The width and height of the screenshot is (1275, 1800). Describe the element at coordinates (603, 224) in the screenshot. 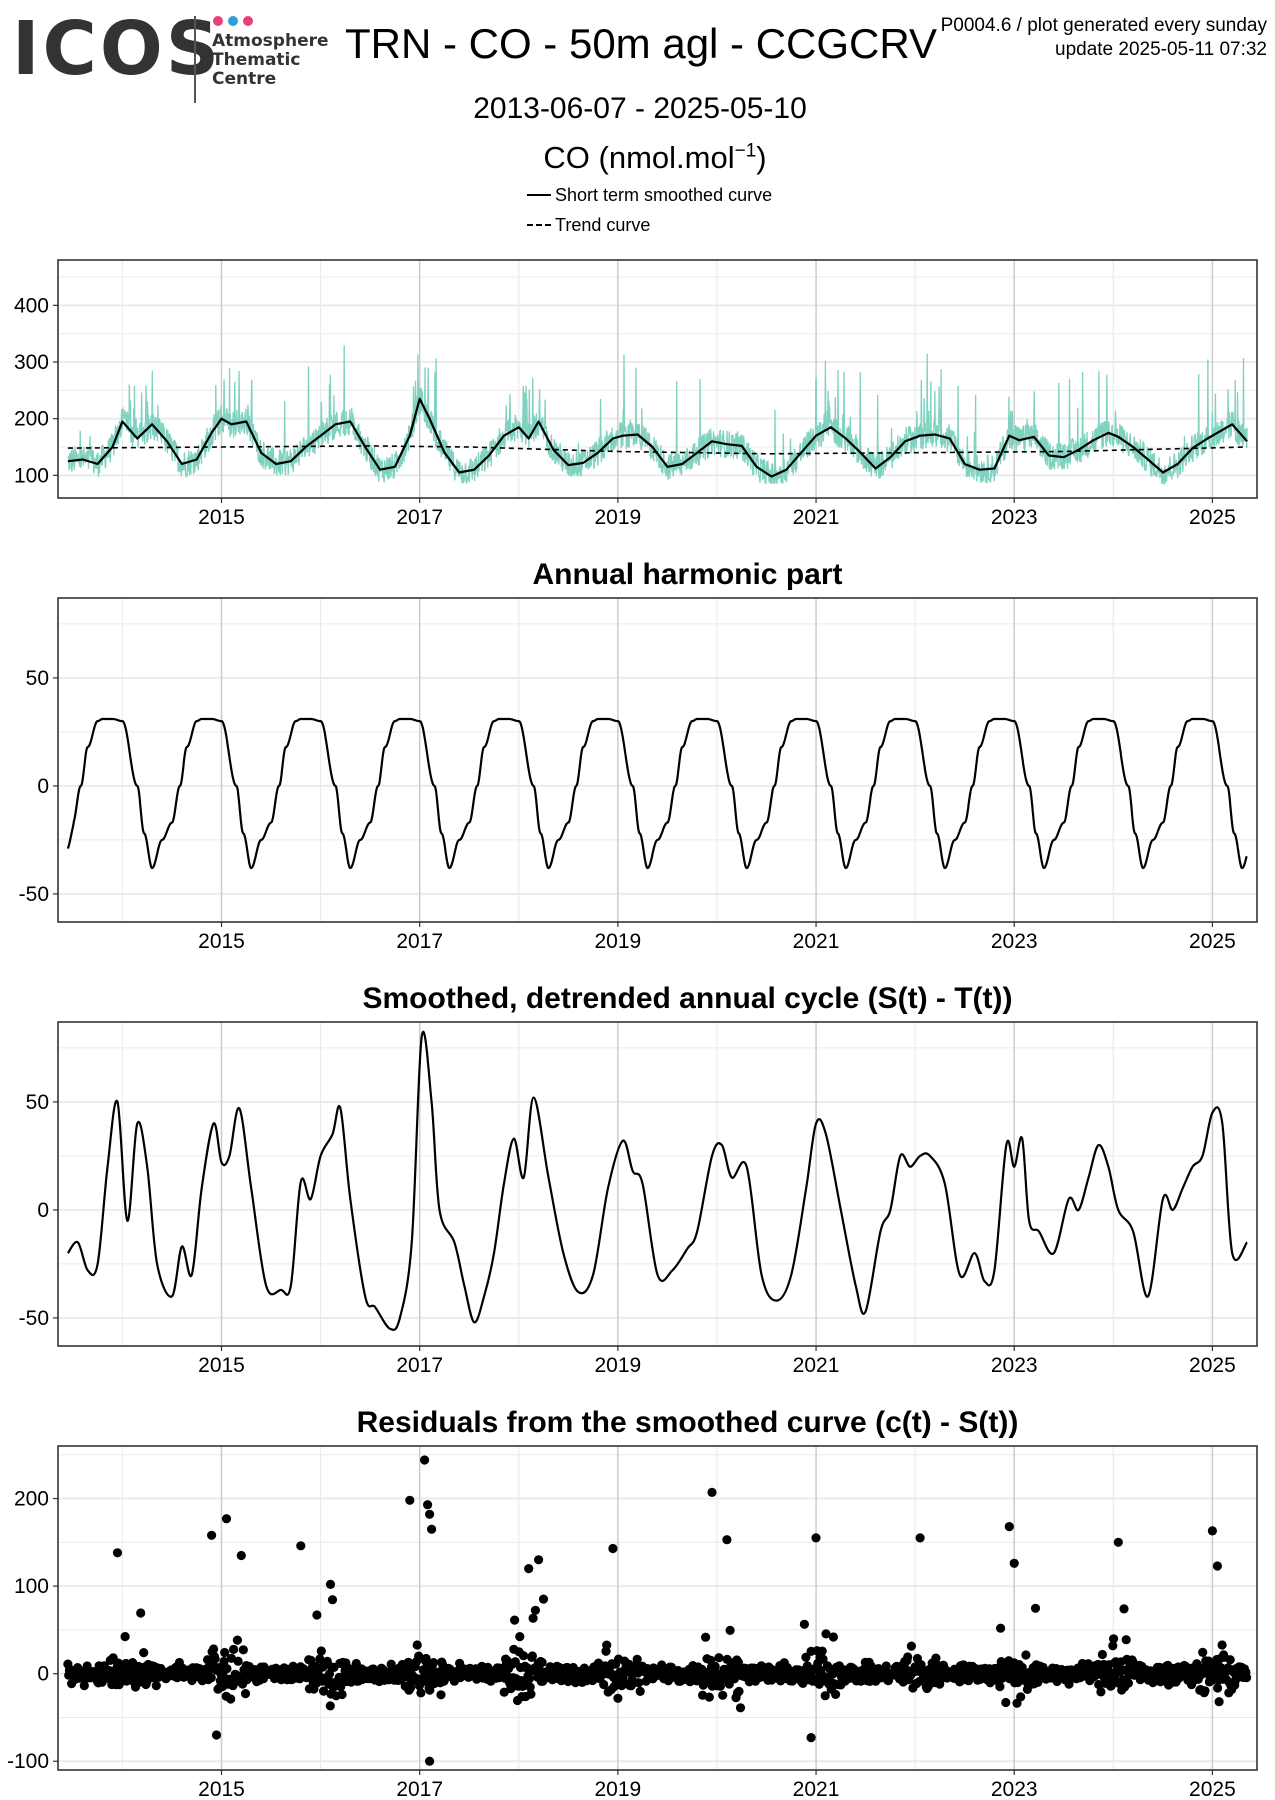

I see `legend-label-trend: Trend curve` at that location.